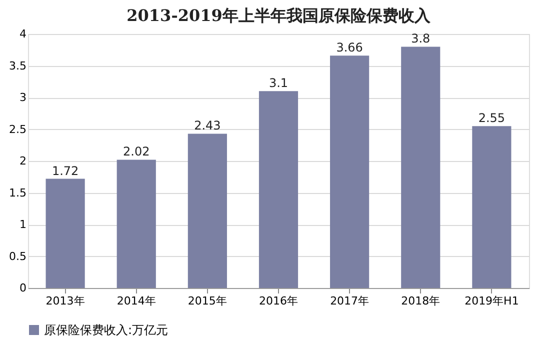  I want to click on x-tick-label: 2013年, so click(65, 301).